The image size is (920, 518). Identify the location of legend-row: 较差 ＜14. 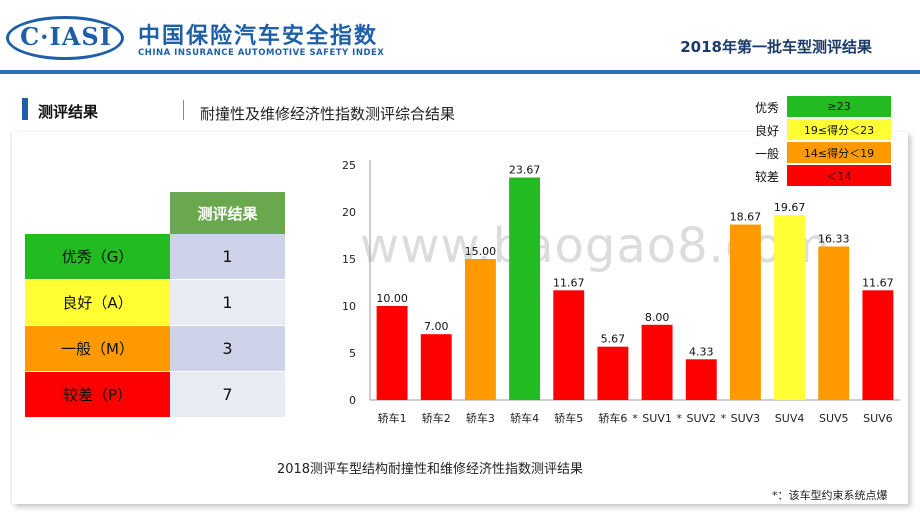
(825, 176).